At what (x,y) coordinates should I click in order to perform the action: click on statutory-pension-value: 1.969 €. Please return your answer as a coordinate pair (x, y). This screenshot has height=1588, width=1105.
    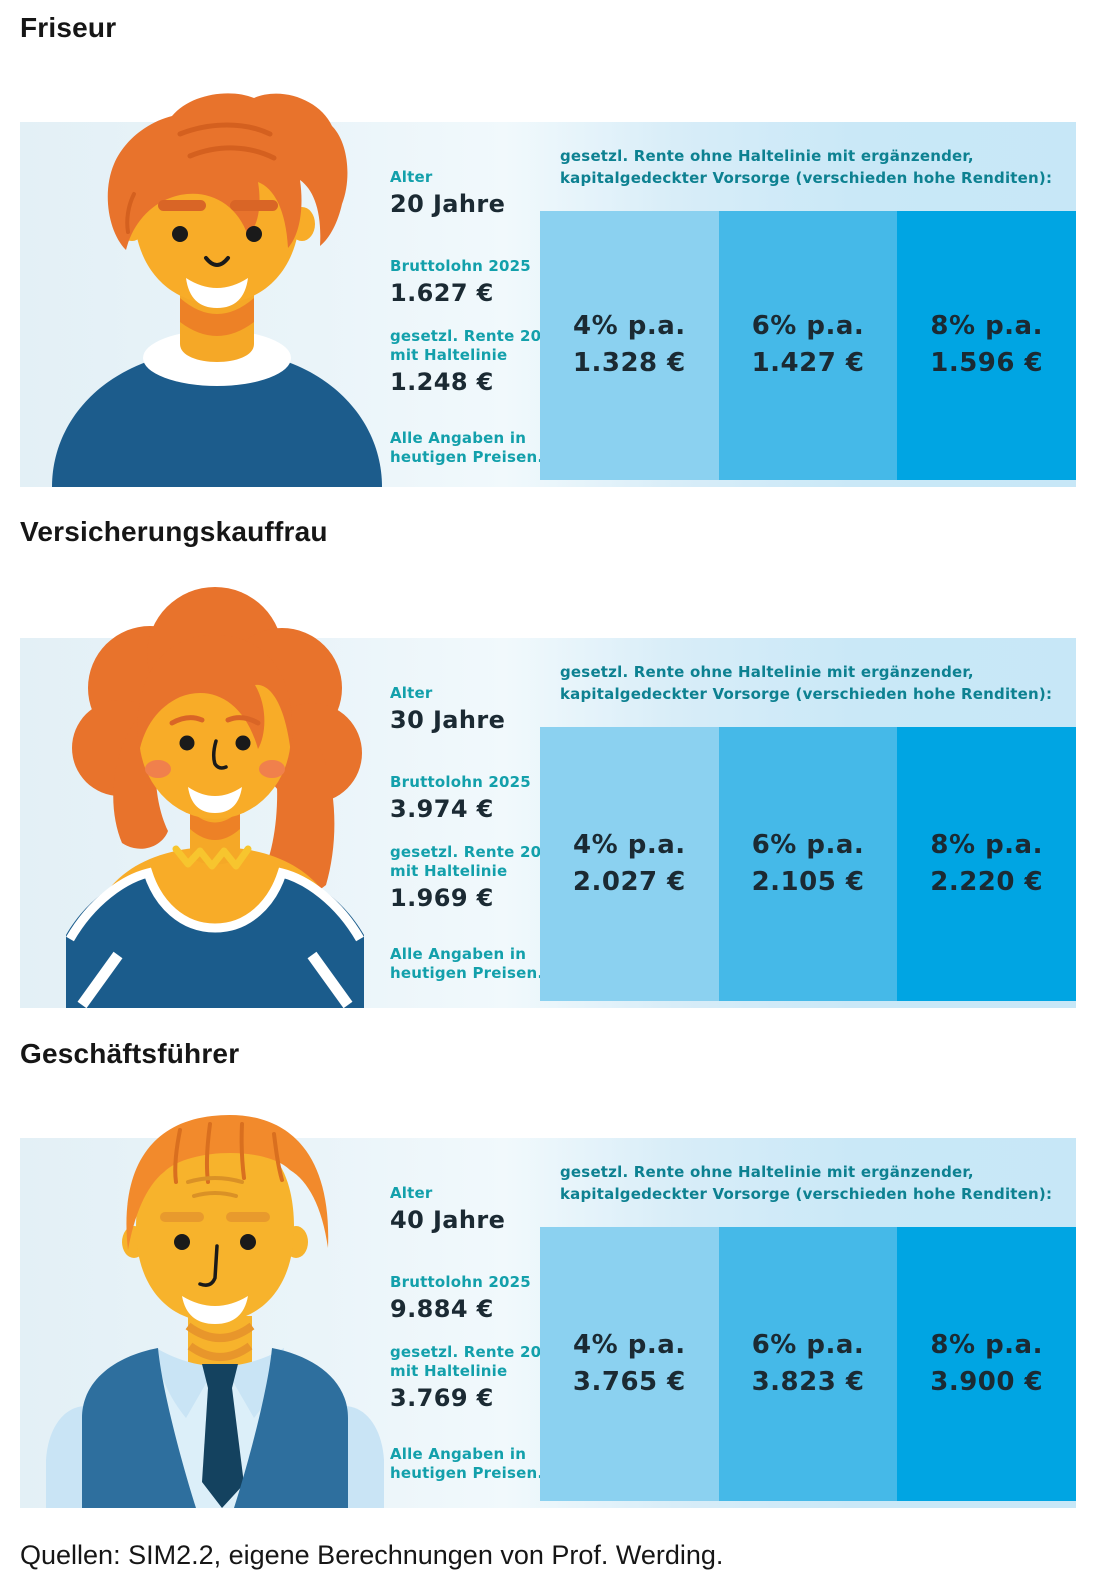
    Looking at the image, I should click on (442, 898).